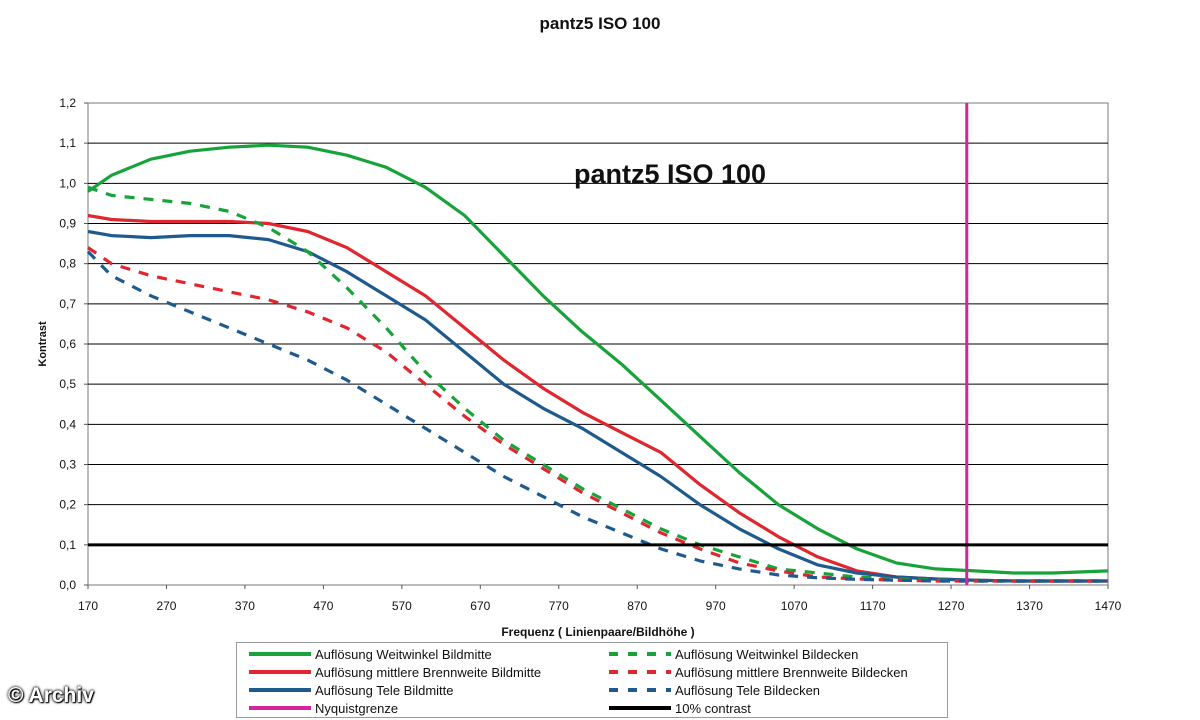 This screenshot has height=720, width=1200. Describe the element at coordinates (403, 654) in the screenshot. I see `legend-label: Auflösung Weitwinkel Bildmitte` at that location.